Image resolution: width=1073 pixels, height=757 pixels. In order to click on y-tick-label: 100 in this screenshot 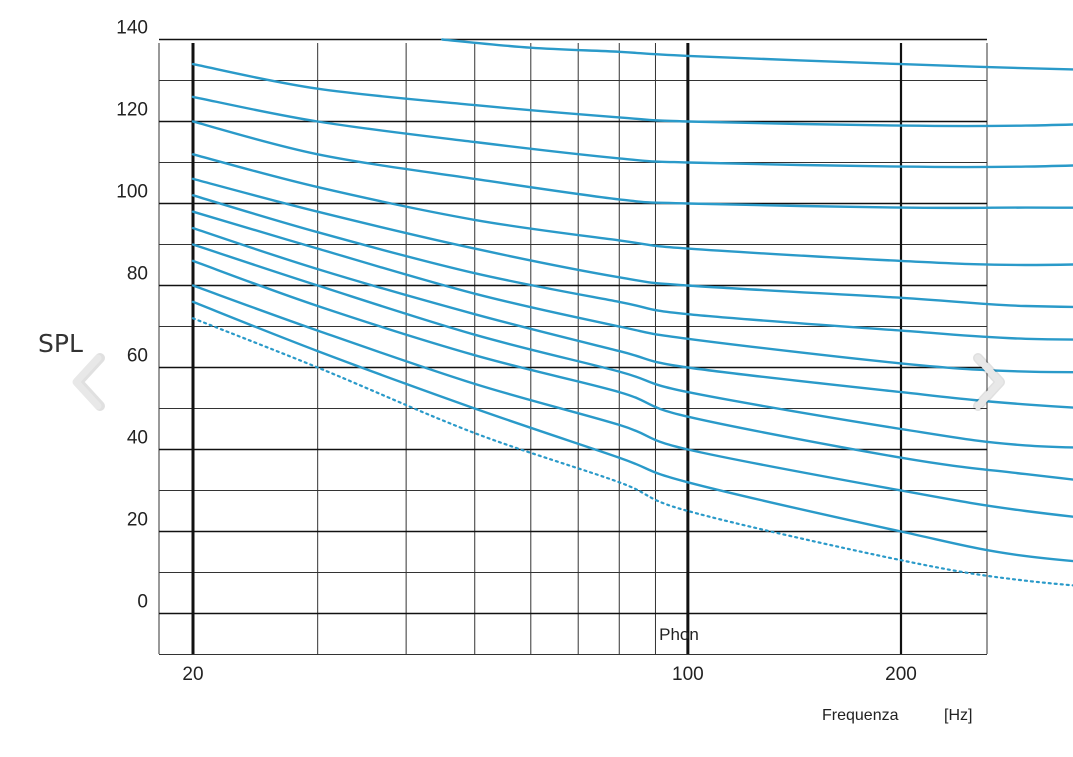, I will do `click(132, 192)`.